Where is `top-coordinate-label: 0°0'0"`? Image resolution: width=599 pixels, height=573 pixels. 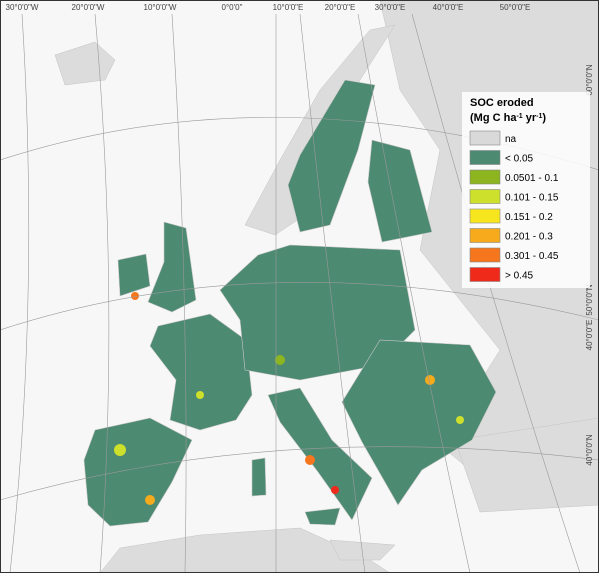 top-coordinate-label: 0°0'0" is located at coordinates (232, 7).